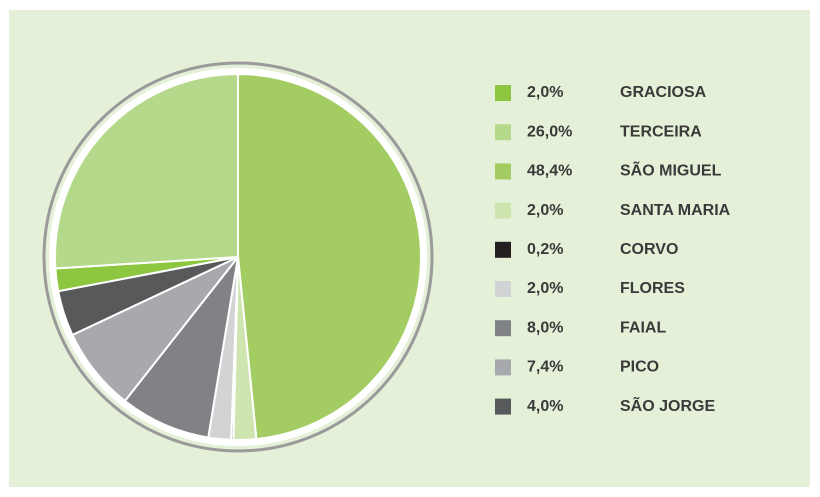 Image resolution: width=820 pixels, height=497 pixels. What do you see at coordinates (667, 405) in the screenshot?
I see `legend-label: SÃO JORGE` at bounding box center [667, 405].